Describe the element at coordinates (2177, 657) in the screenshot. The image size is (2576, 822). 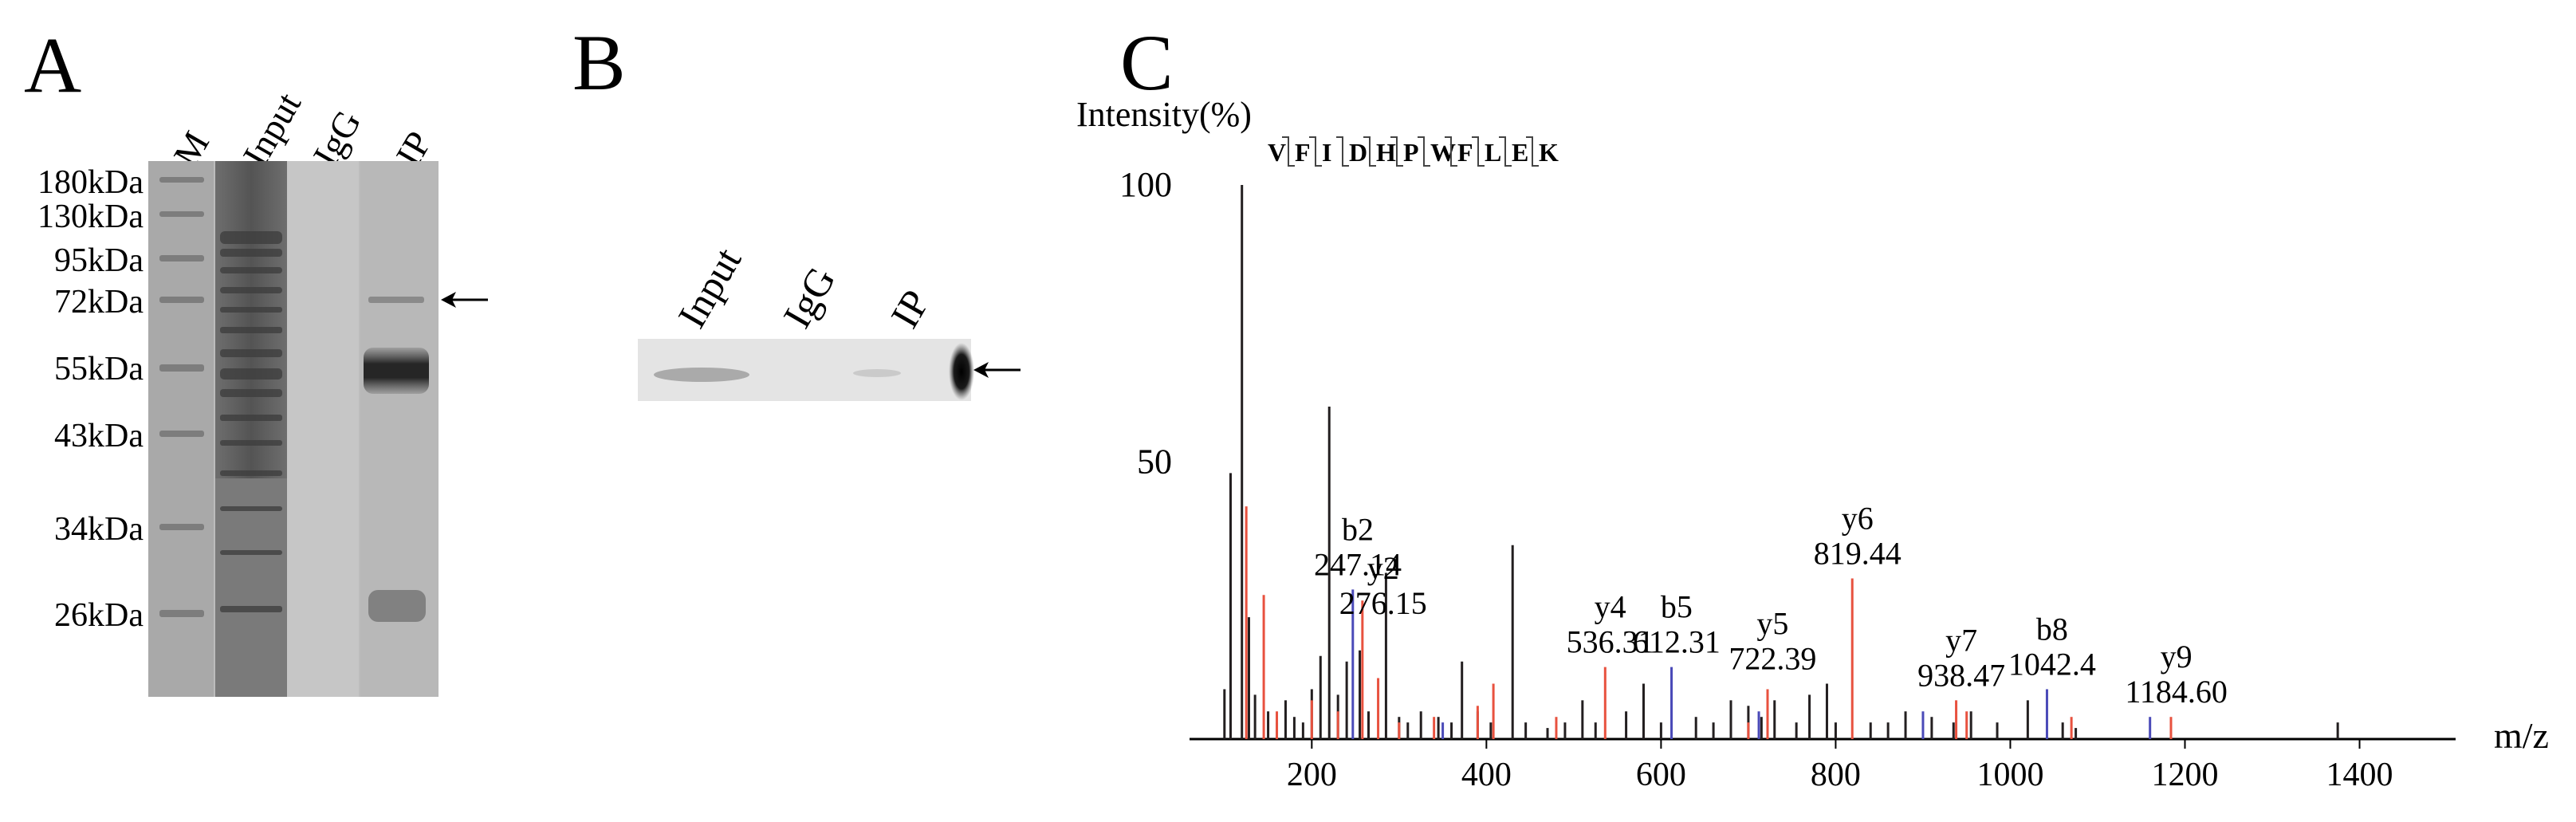
I see `ion-label: y9` at that location.